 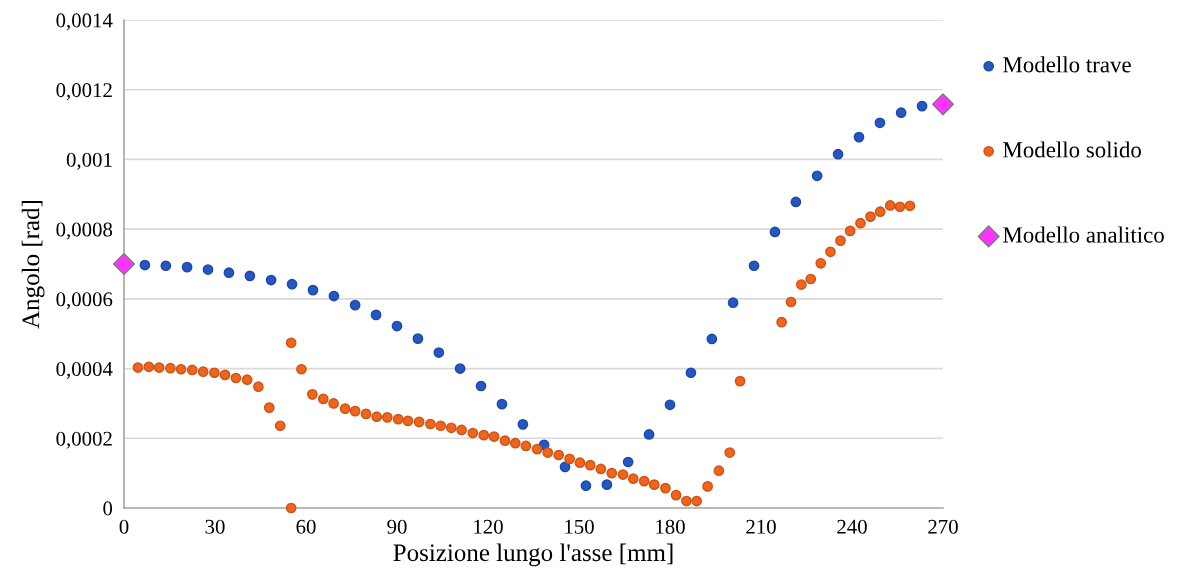 I want to click on x-tick-label: 240, so click(x=852, y=526).